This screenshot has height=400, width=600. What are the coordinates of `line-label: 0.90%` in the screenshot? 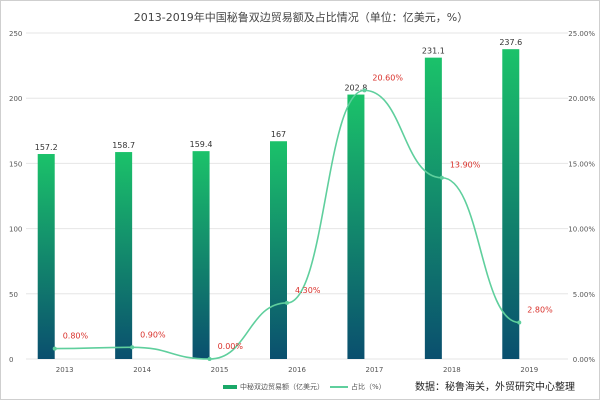 It's located at (153, 334).